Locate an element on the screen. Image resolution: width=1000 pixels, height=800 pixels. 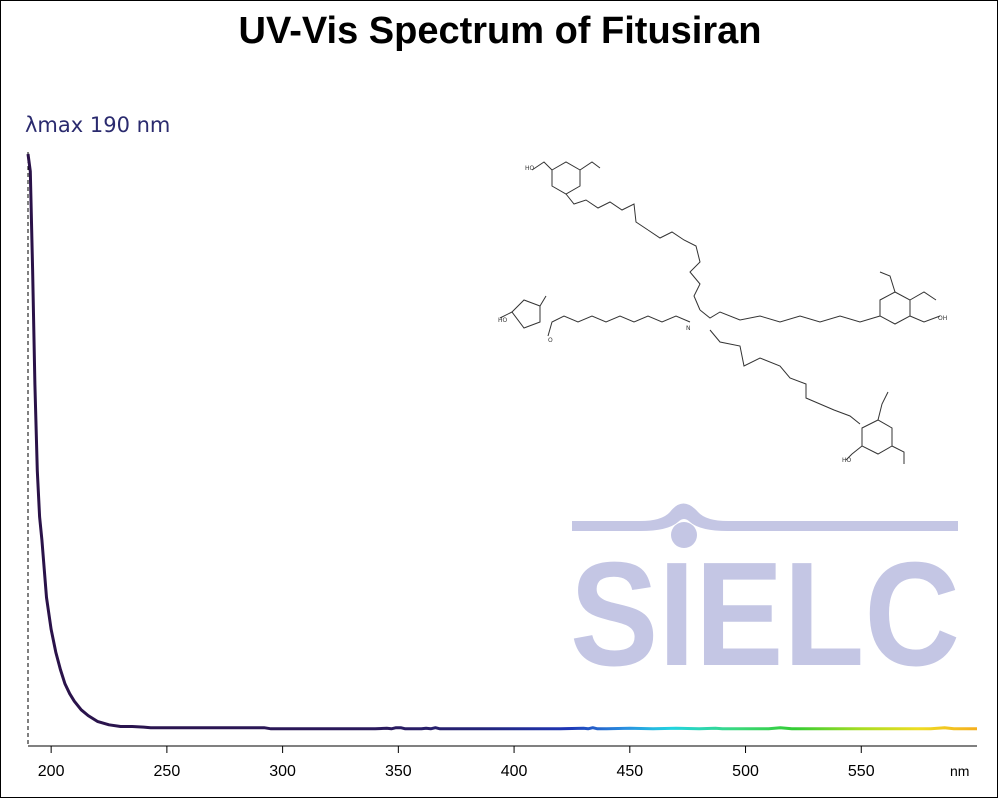
x-tick-label: 400 is located at coordinates (514, 771).